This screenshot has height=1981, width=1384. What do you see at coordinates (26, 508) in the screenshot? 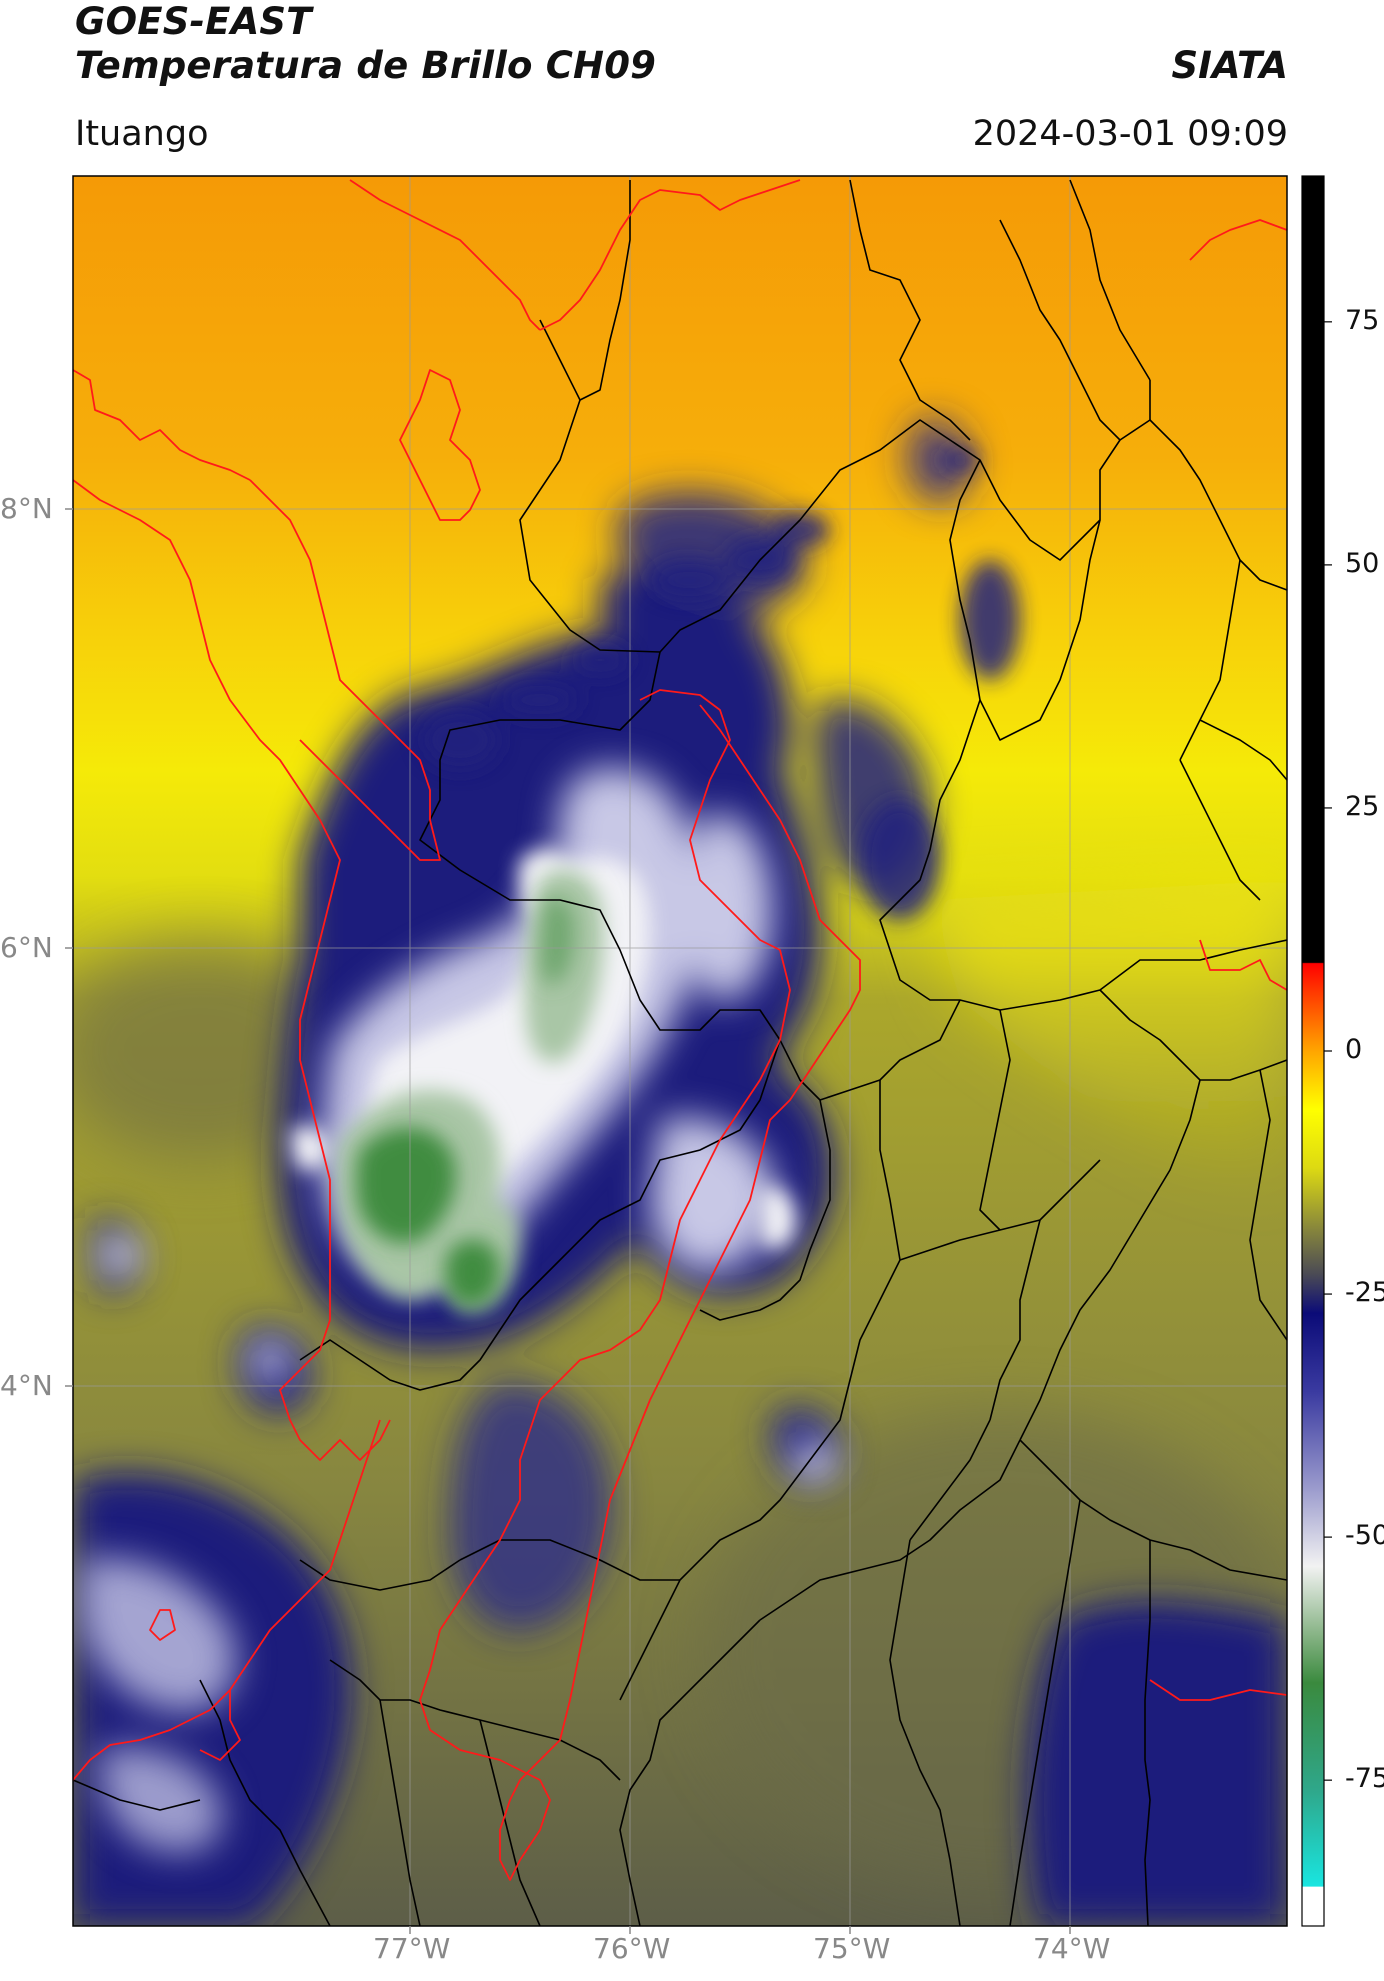
I see `lat-label-8n: 8°N` at bounding box center [26, 508].